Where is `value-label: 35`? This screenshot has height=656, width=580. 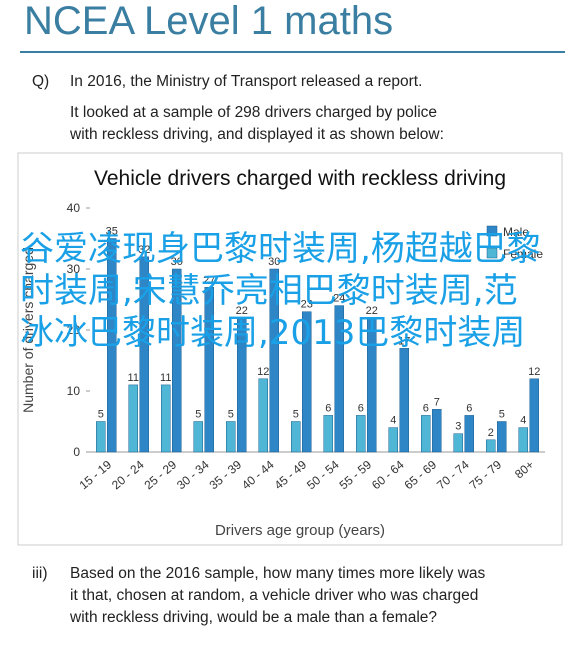
value-label: 35 is located at coordinates (112, 232).